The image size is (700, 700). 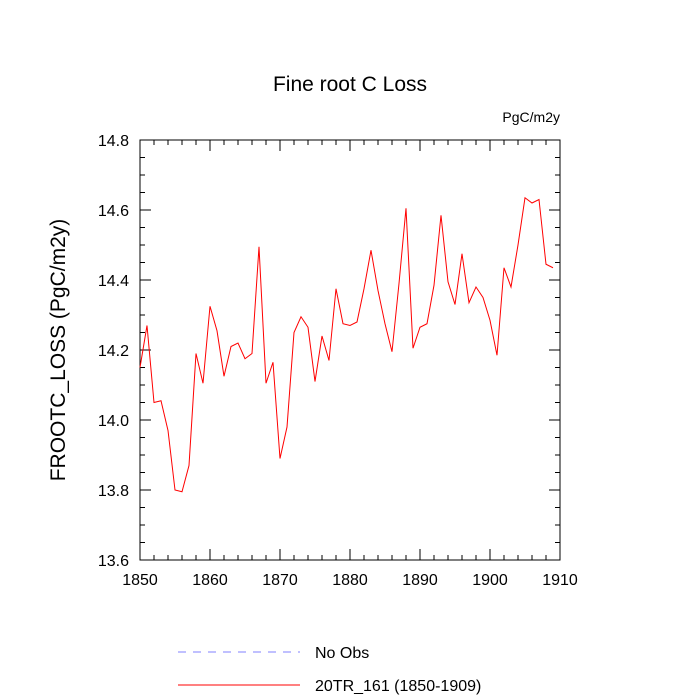 What do you see at coordinates (329, 670) in the screenshot?
I see `legend: No Obs 20TR_161 (1850-1909)` at bounding box center [329, 670].